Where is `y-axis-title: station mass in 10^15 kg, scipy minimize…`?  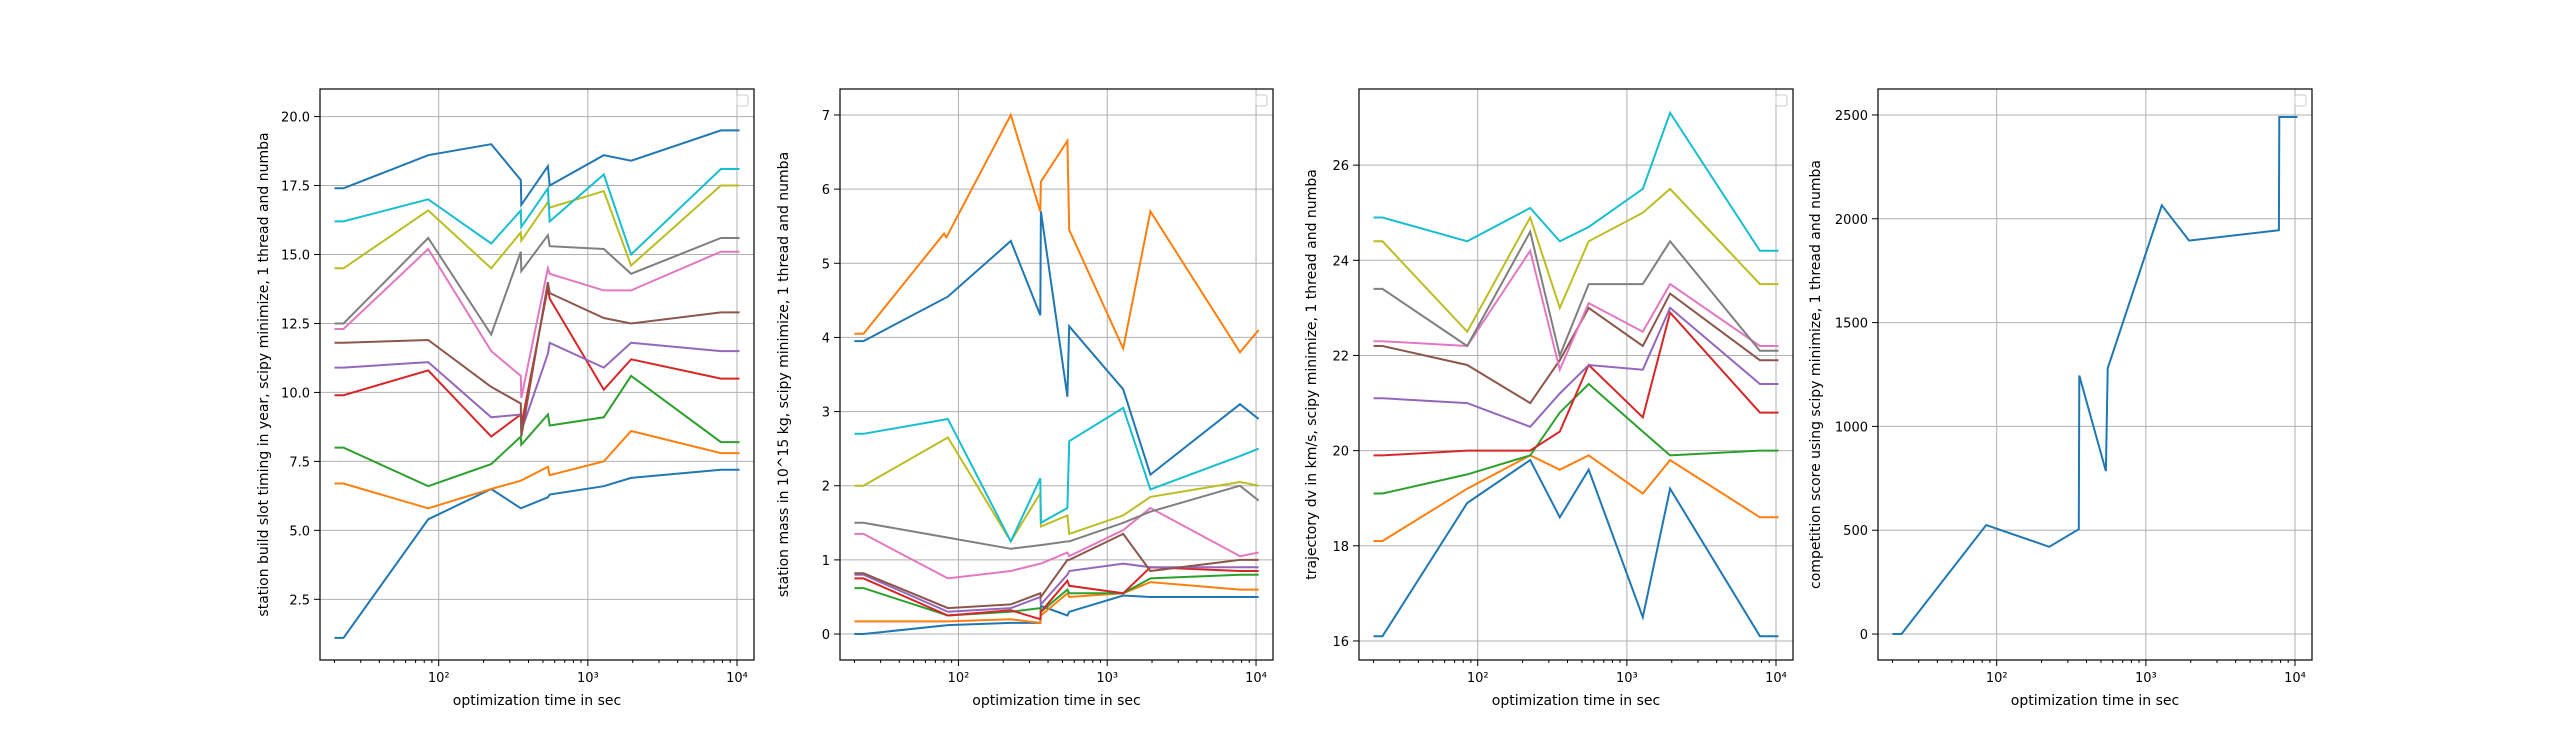 y-axis-title: station mass in 10^15 kg, scipy minimize… is located at coordinates (784, 374).